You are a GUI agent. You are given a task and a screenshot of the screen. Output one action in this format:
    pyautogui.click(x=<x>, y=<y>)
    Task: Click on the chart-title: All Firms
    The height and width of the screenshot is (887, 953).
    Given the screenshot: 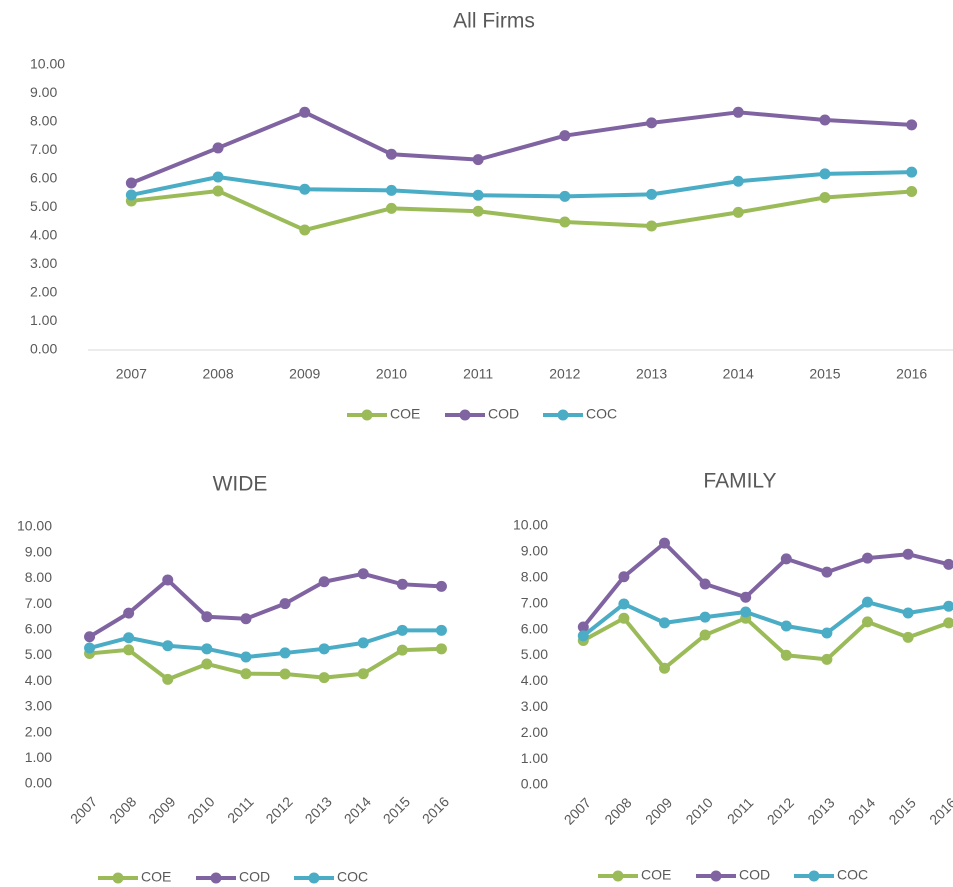 What is the action you would take?
    pyautogui.click(x=494, y=21)
    